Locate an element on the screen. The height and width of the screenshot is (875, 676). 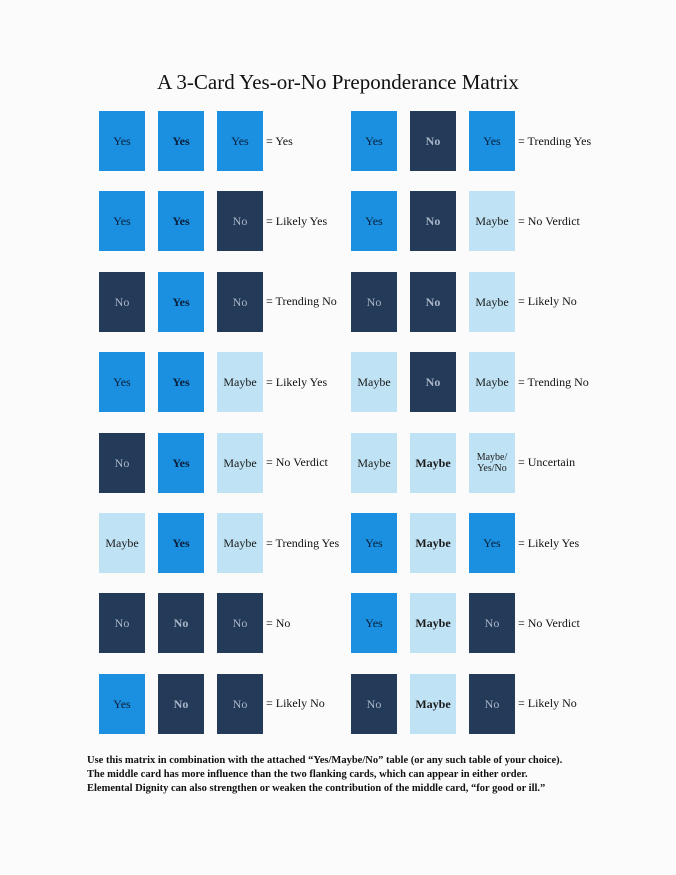
verdict-label: = Uncertain is located at coordinates (547, 462).